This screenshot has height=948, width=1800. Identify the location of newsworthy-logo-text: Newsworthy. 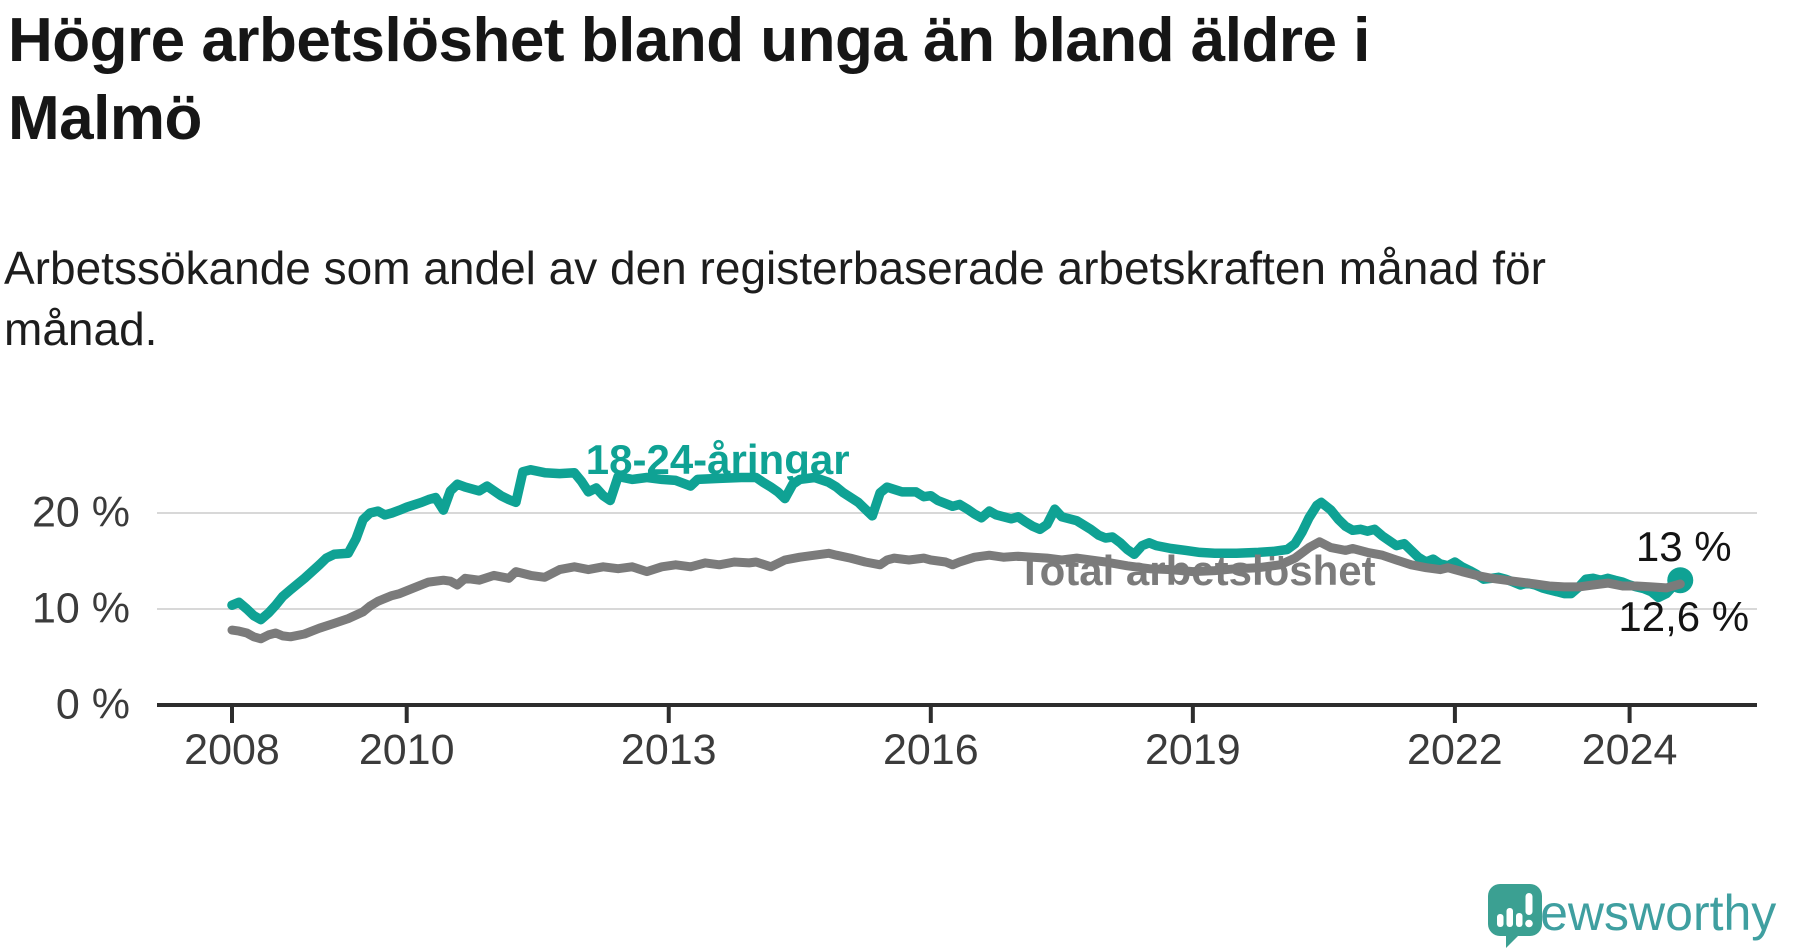
(1640, 913).